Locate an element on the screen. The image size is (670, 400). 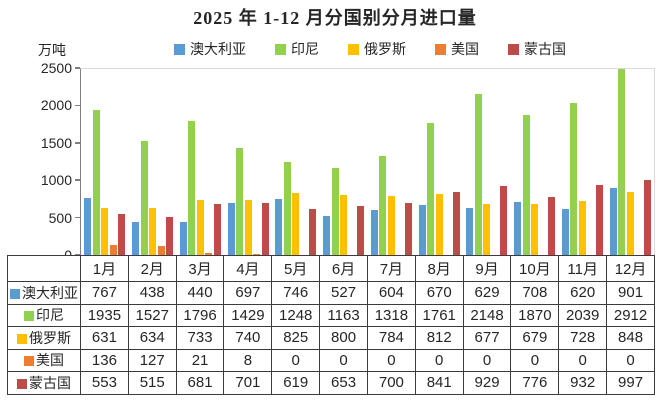
value-cell: 679 is located at coordinates (535, 338).